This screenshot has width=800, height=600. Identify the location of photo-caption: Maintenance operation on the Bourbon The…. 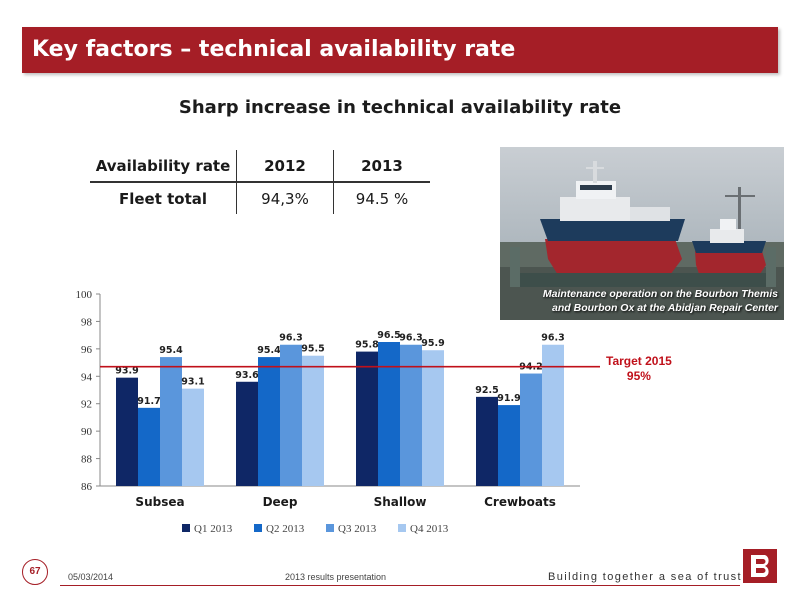
(660, 301).